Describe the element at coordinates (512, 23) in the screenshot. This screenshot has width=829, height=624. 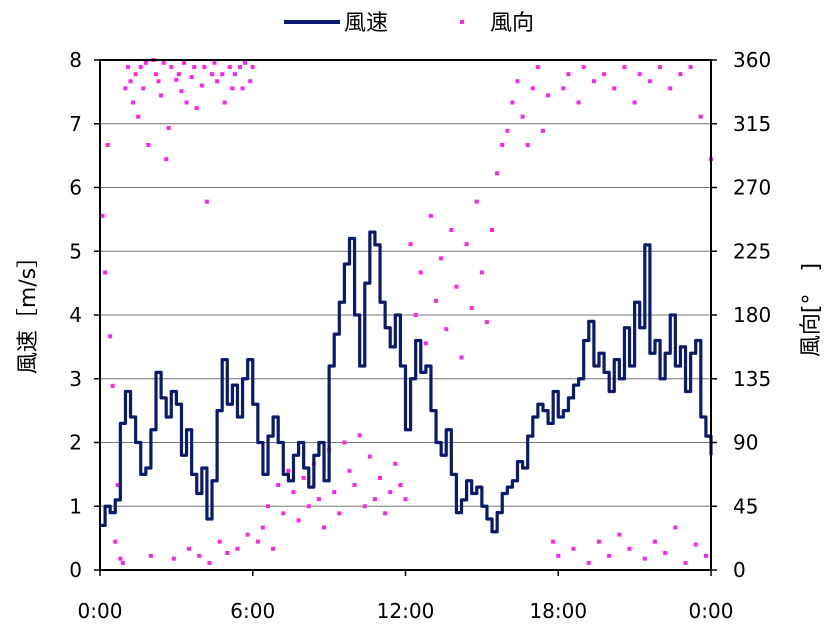
I see `legend-direction-label: 風向` at that location.